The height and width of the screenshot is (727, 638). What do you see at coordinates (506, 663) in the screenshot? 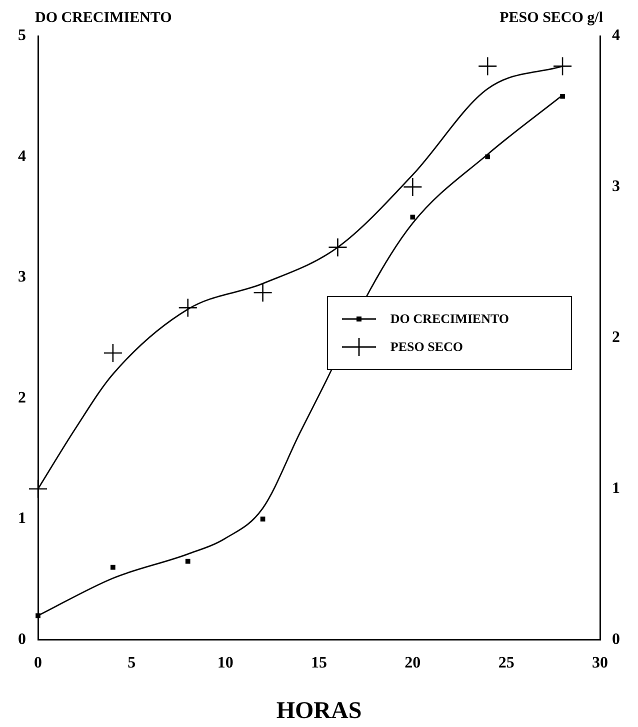
I see `x-tick-label: 25` at bounding box center [506, 663].